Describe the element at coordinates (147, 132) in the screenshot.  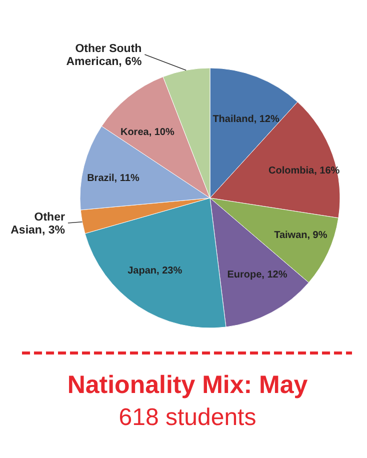
I see `slice-label: Korea, 10%` at that location.